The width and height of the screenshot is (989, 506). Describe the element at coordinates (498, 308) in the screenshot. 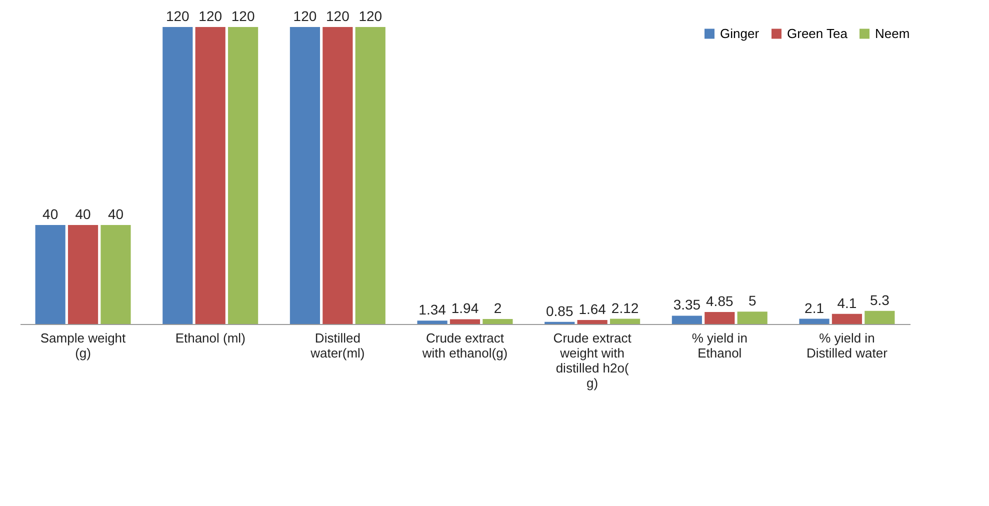

I see `data-label: 2` at that location.